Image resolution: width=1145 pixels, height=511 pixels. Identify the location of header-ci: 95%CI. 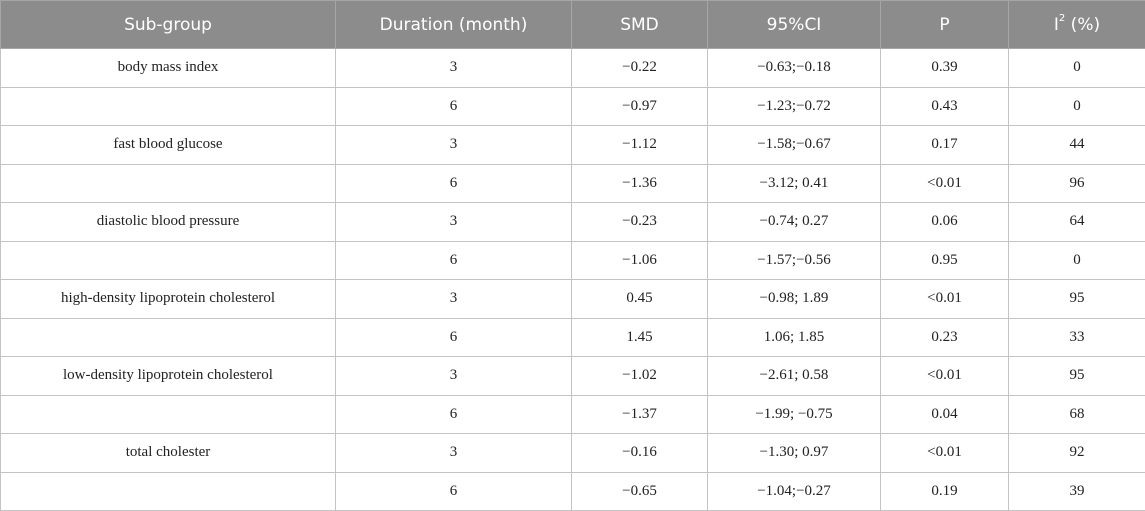
(794, 25).